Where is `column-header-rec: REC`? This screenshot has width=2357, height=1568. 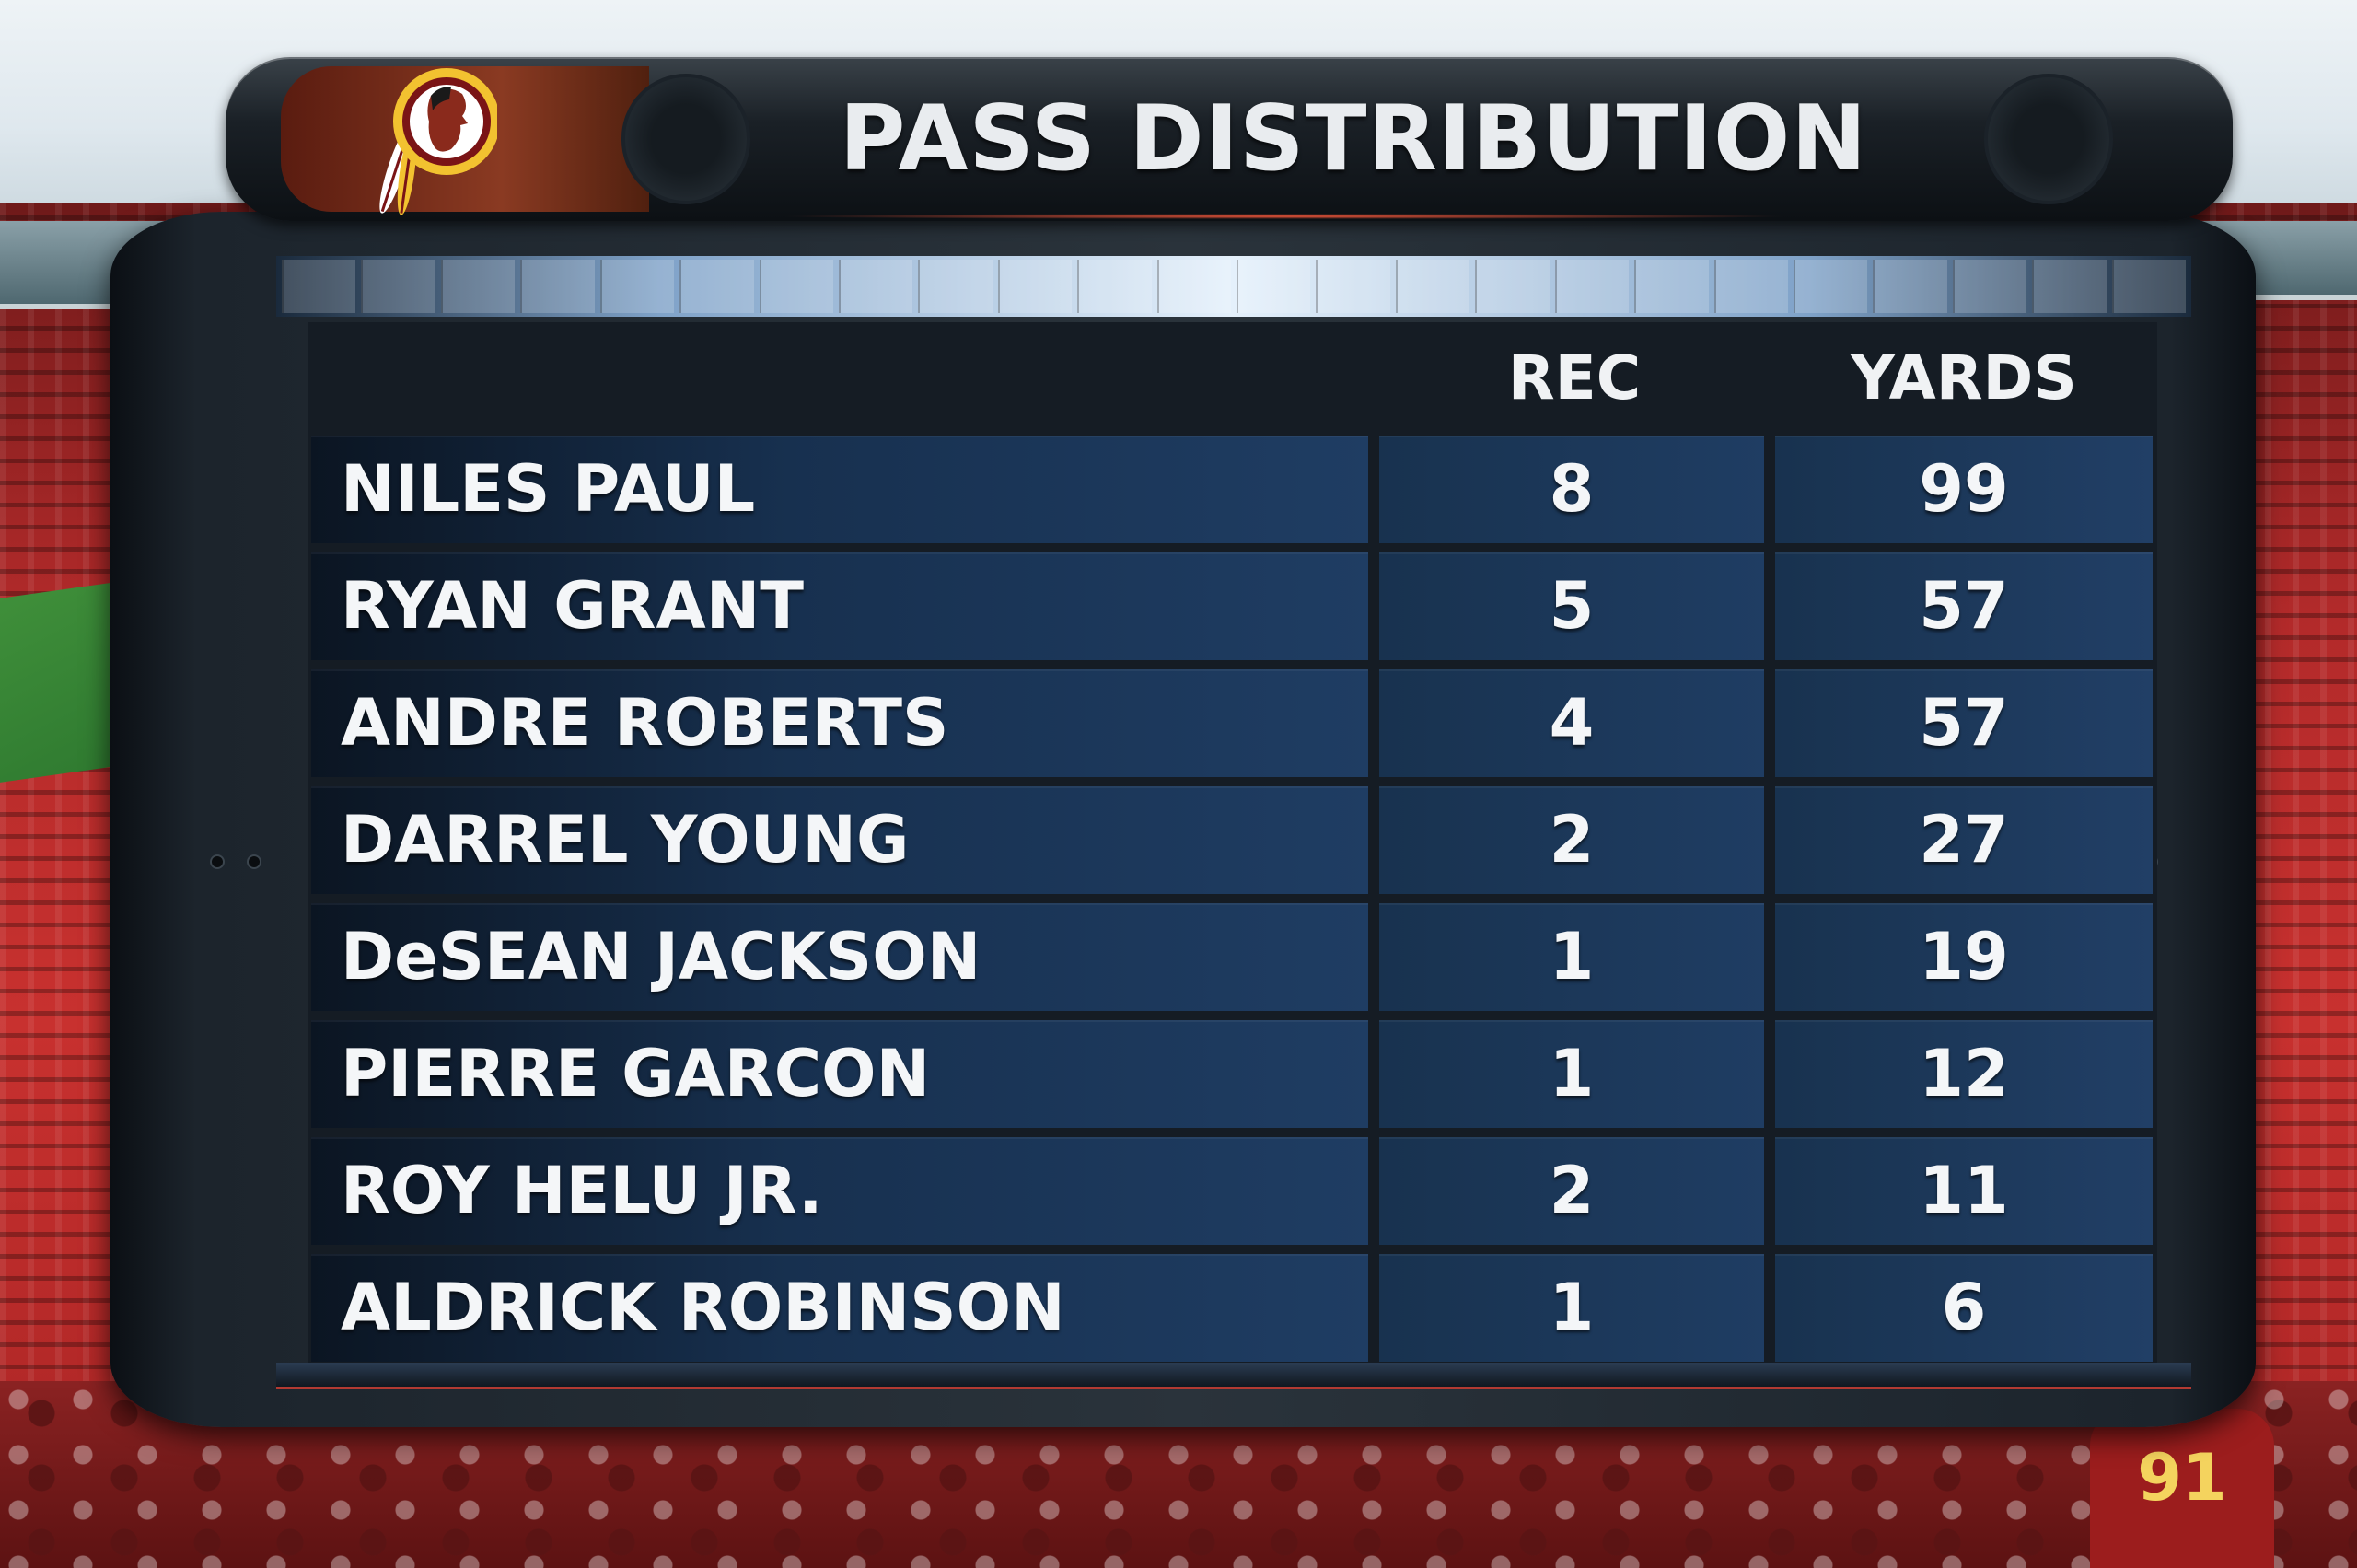 column-header-rec: REC is located at coordinates (1574, 378).